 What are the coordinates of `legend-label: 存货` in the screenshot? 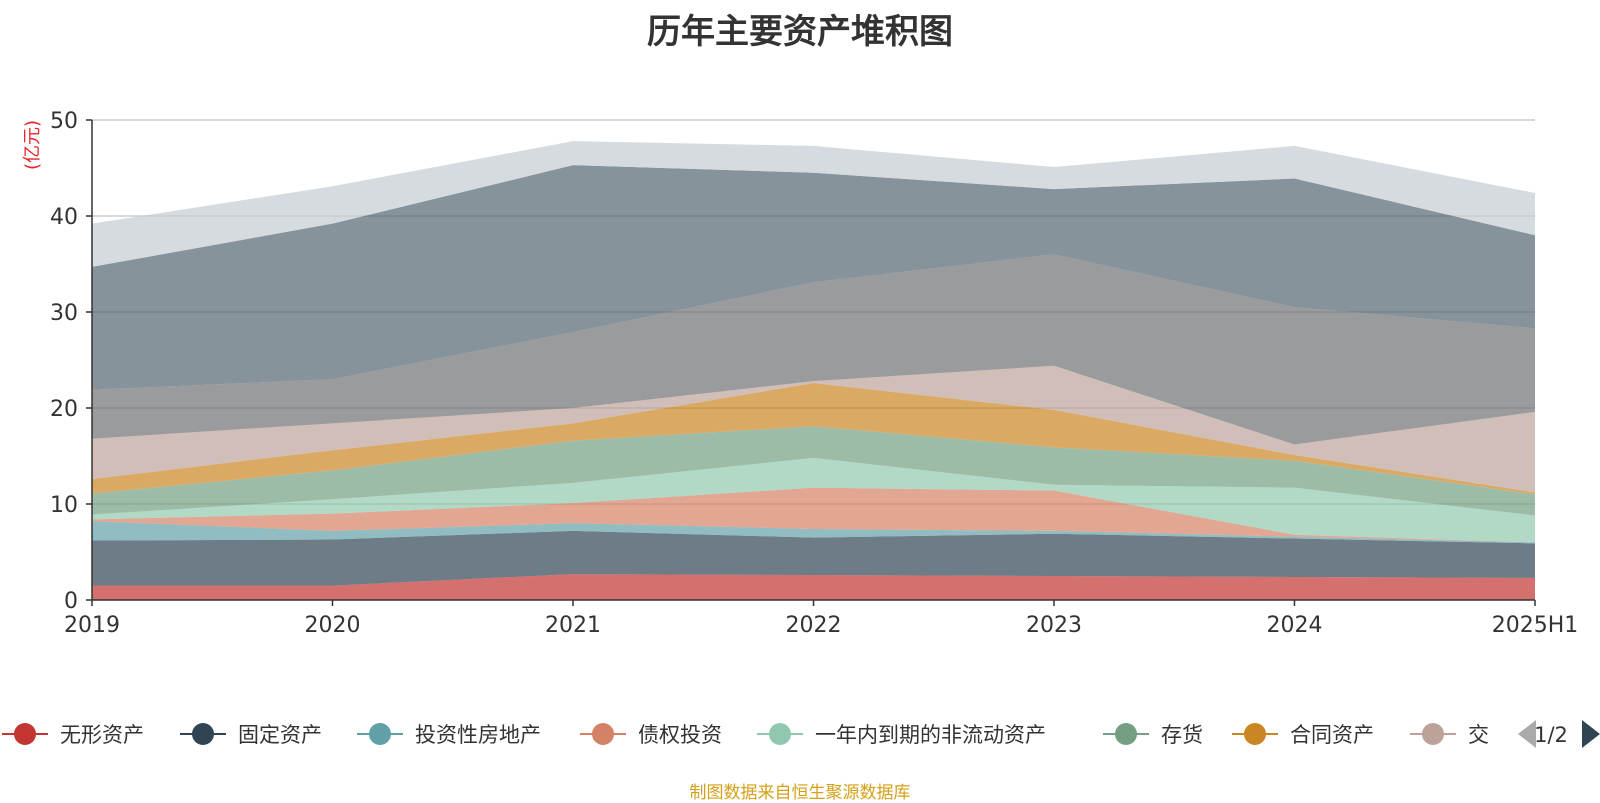 It's located at (1182, 735).